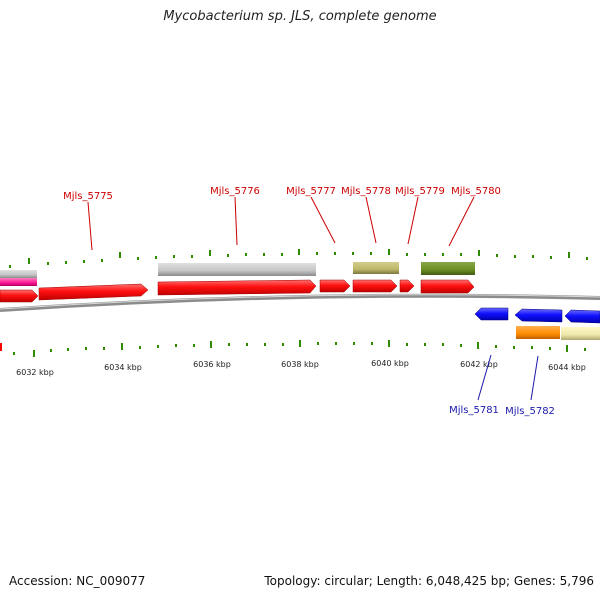 This screenshot has height=600, width=600. What do you see at coordinates (298, 258) in the screenshot?
I see `outer-tick-marks` at bounding box center [298, 258].